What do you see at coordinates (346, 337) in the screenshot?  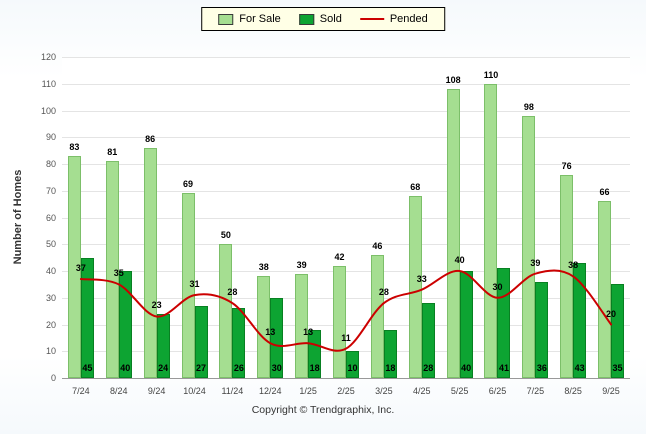 I see `pended-value-label: 11` at bounding box center [346, 337].